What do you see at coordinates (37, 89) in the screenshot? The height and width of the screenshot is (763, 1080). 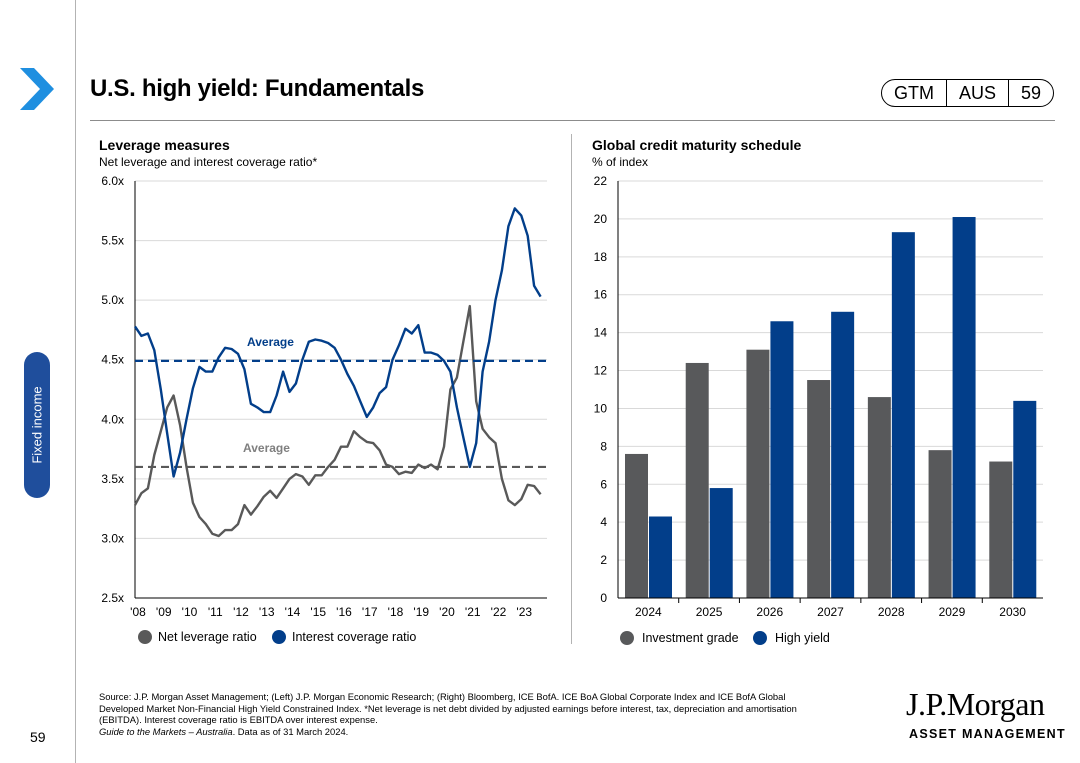 I see `chevron-right-icon` at bounding box center [37, 89].